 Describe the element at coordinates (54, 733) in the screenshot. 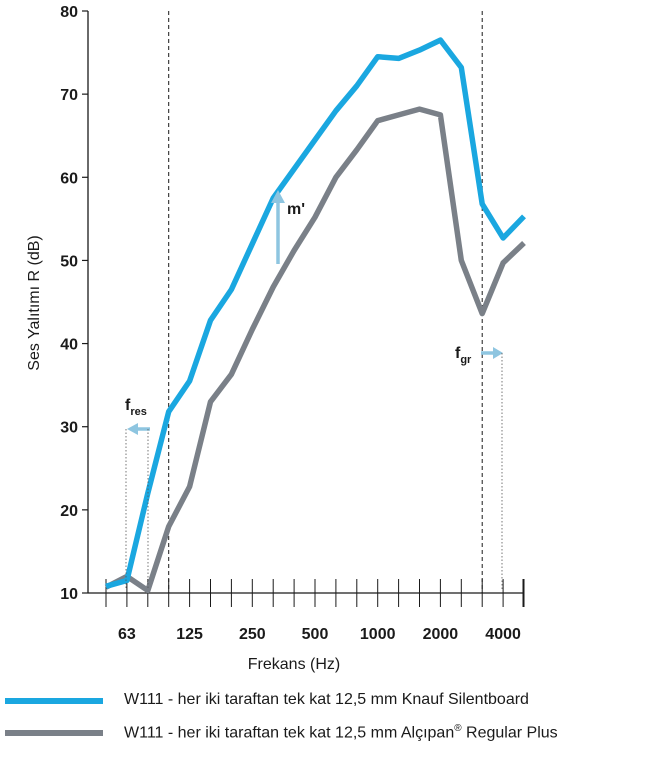

I see `legend-swatch-regular-plus` at that location.